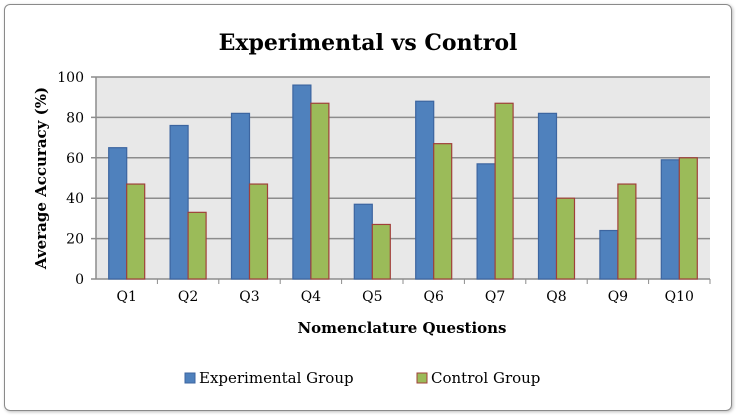 The height and width of the screenshot is (415, 736). I want to click on x-tick-label: Q5, so click(372, 297).